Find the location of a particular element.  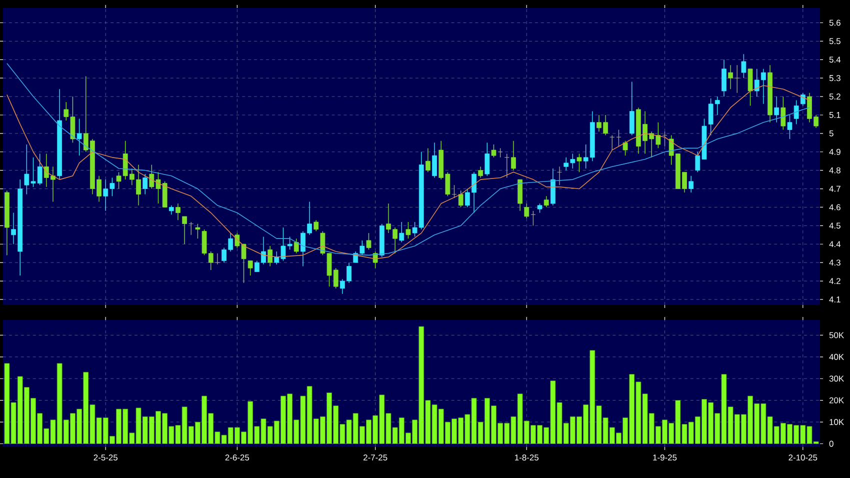

y-tick-label: 5.1 is located at coordinates (834, 115).